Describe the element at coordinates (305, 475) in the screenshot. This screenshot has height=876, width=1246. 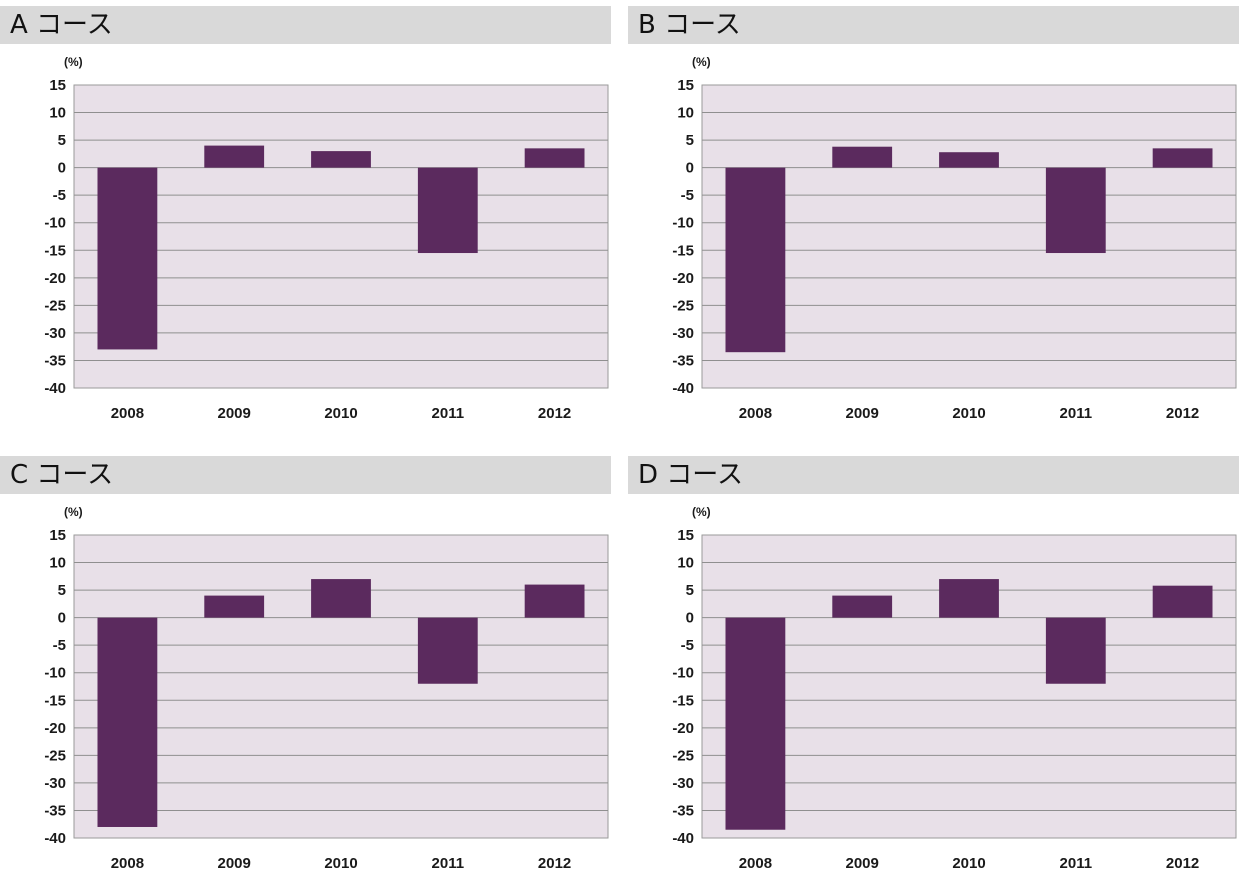
I see `chart-panel-header: C コース` at that location.